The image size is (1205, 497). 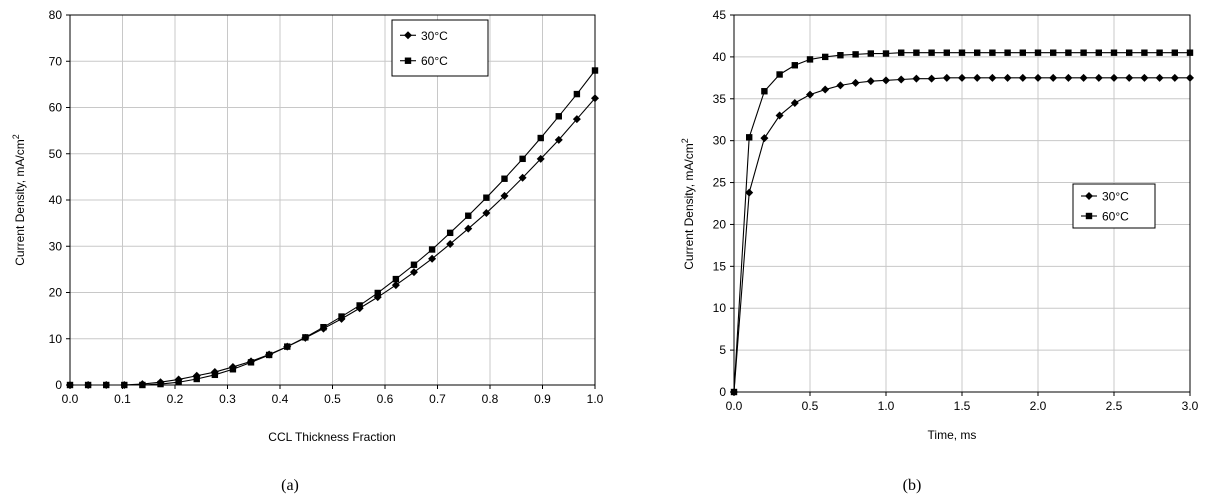 I want to click on chart-b-x-tick-label: 2.5, so click(x=1114, y=406).